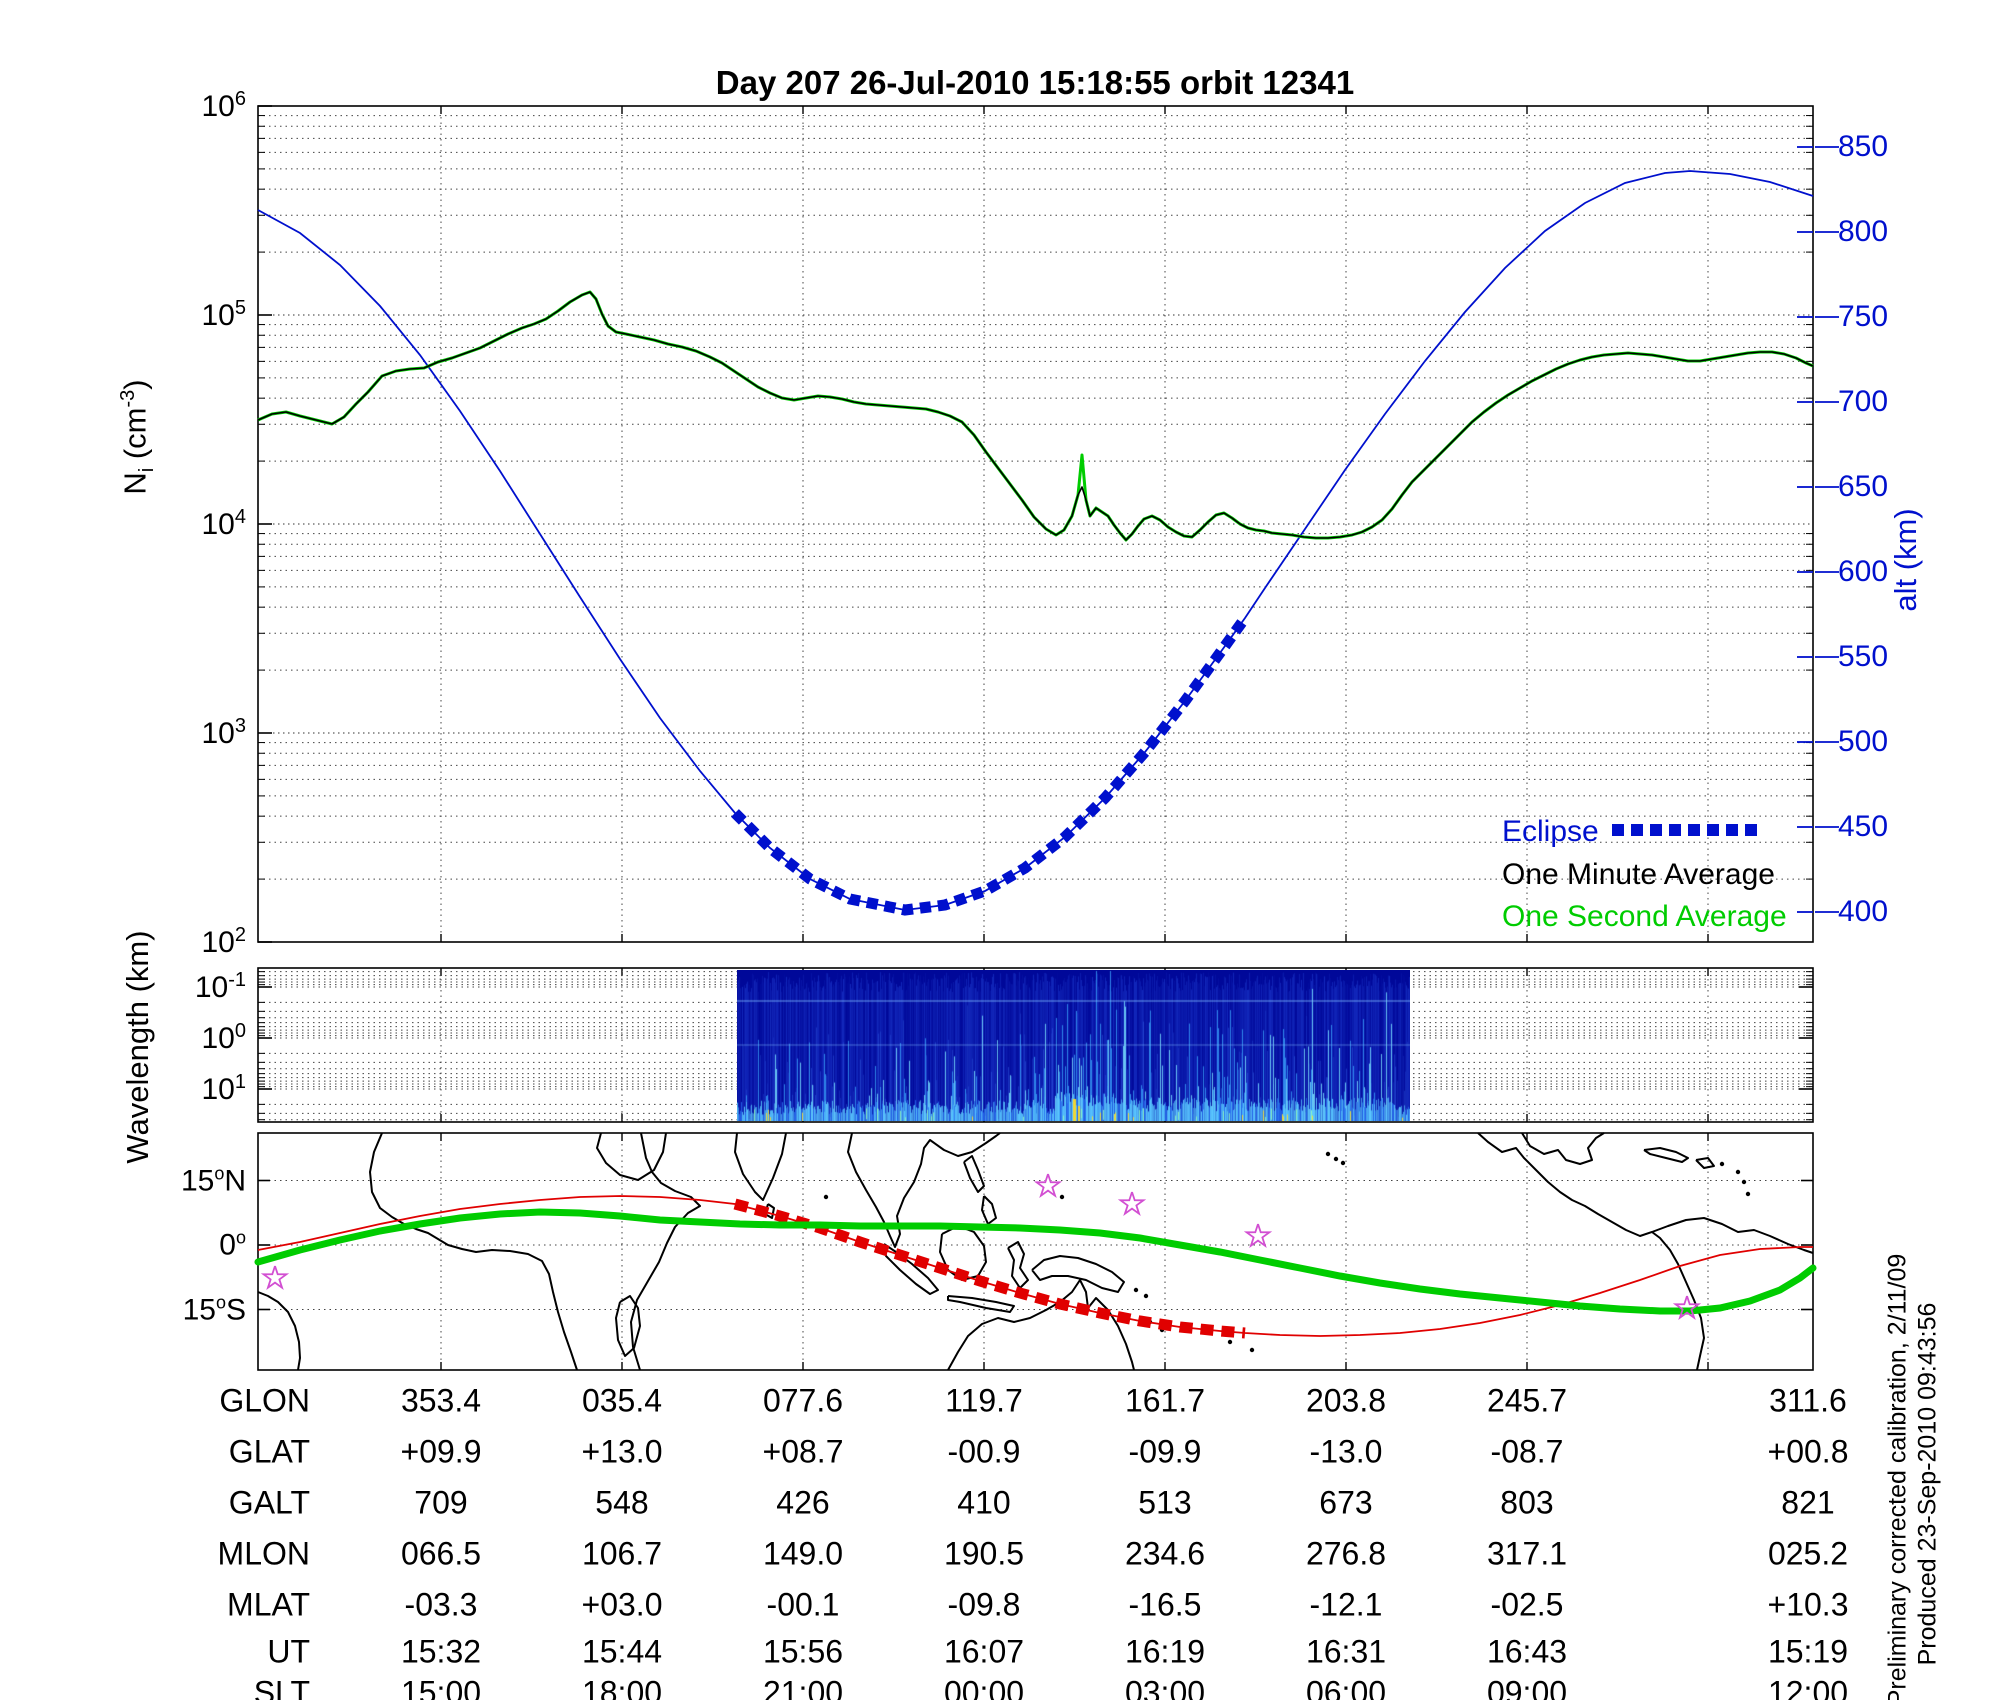 Image resolution: width=2000 pixels, height=1700 pixels. I want to click on wavelength-tick-label: 10⁰, so click(224, 1037).